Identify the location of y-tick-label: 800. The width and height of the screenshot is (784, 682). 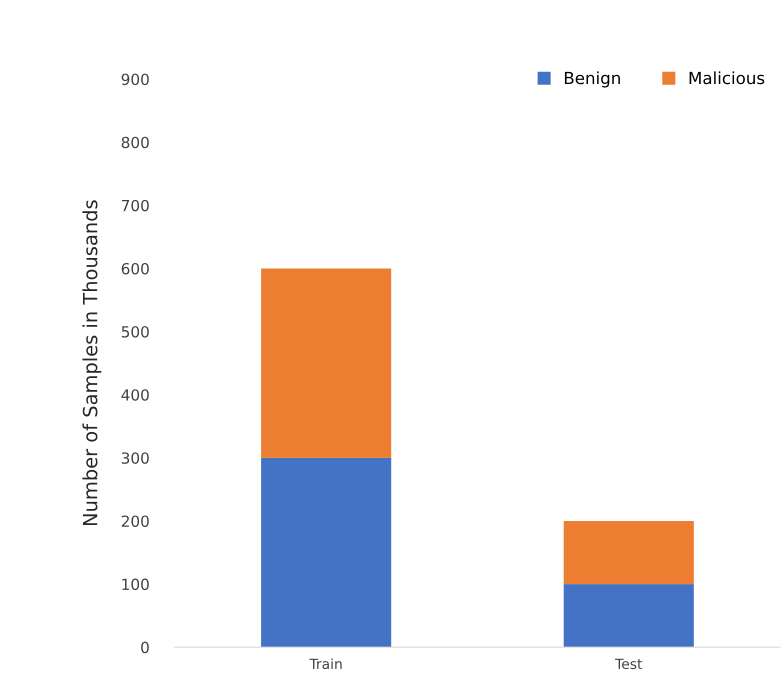
(135, 142).